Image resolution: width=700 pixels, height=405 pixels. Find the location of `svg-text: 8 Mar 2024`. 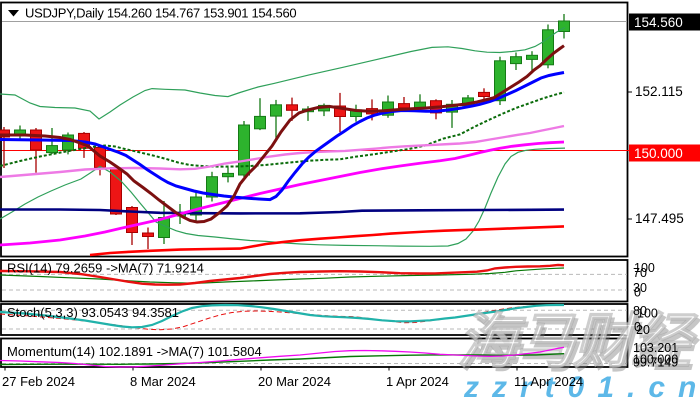

svg-text: 8 Mar 2024 is located at coordinates (163, 381).